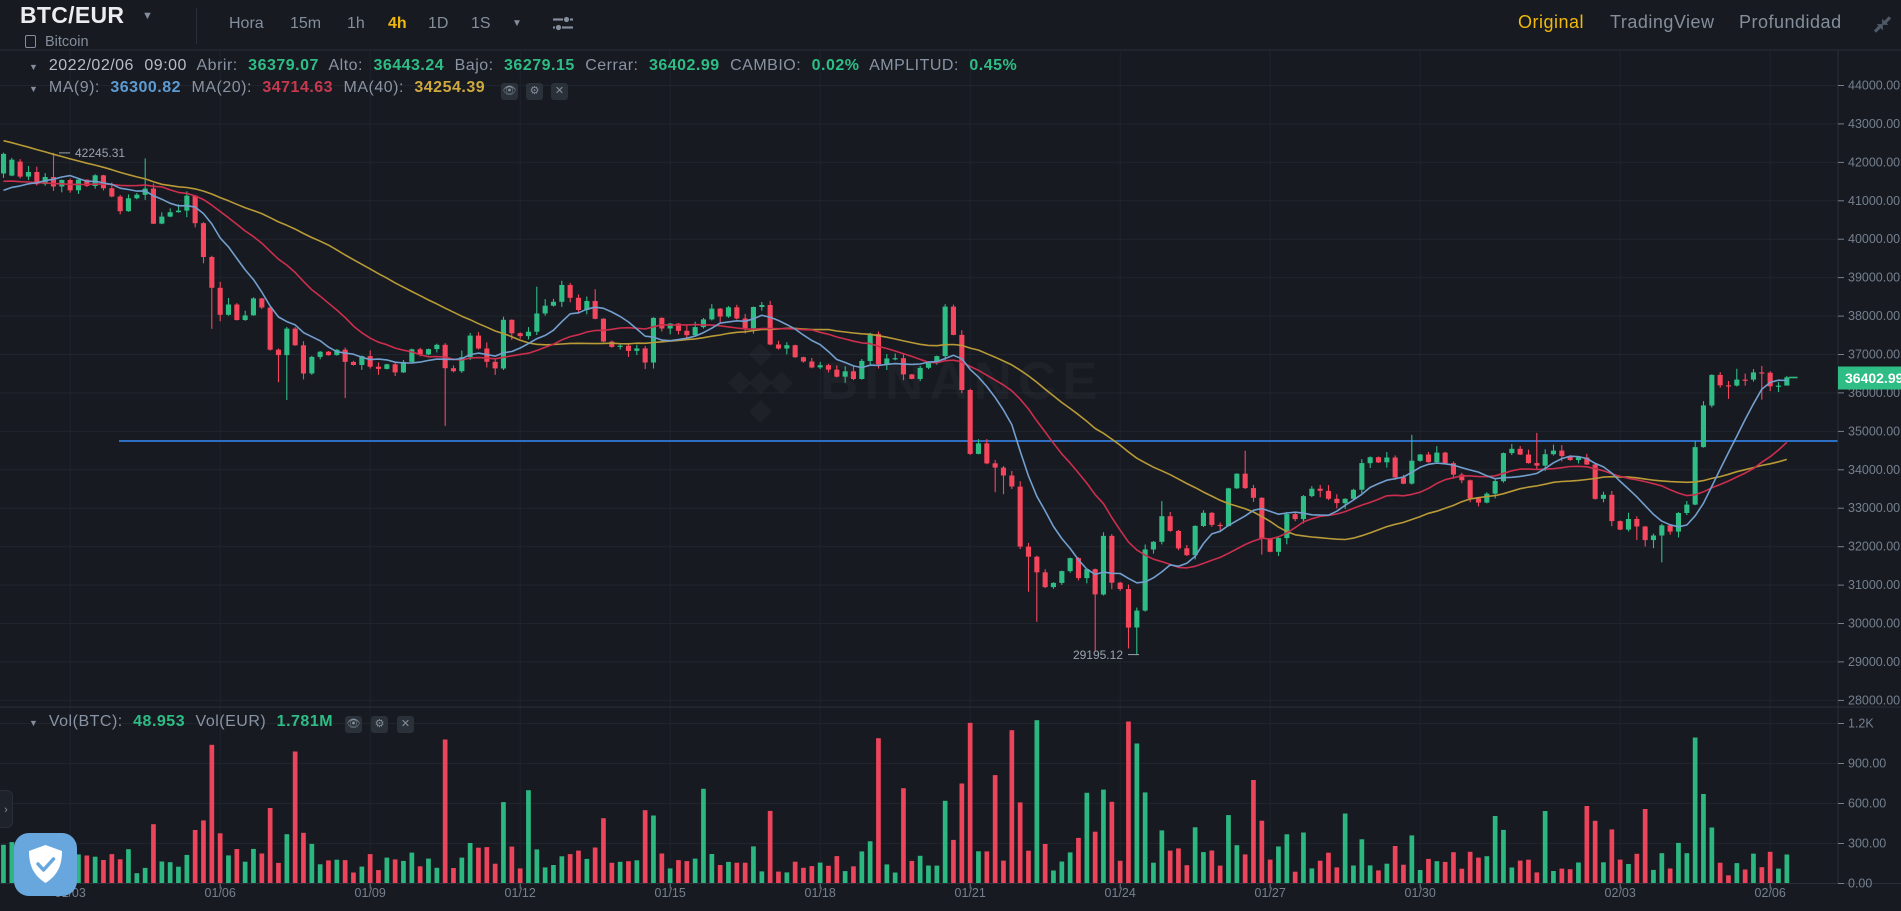 The image size is (1901, 911). I want to click on svg-text: 01/09, so click(370, 893).